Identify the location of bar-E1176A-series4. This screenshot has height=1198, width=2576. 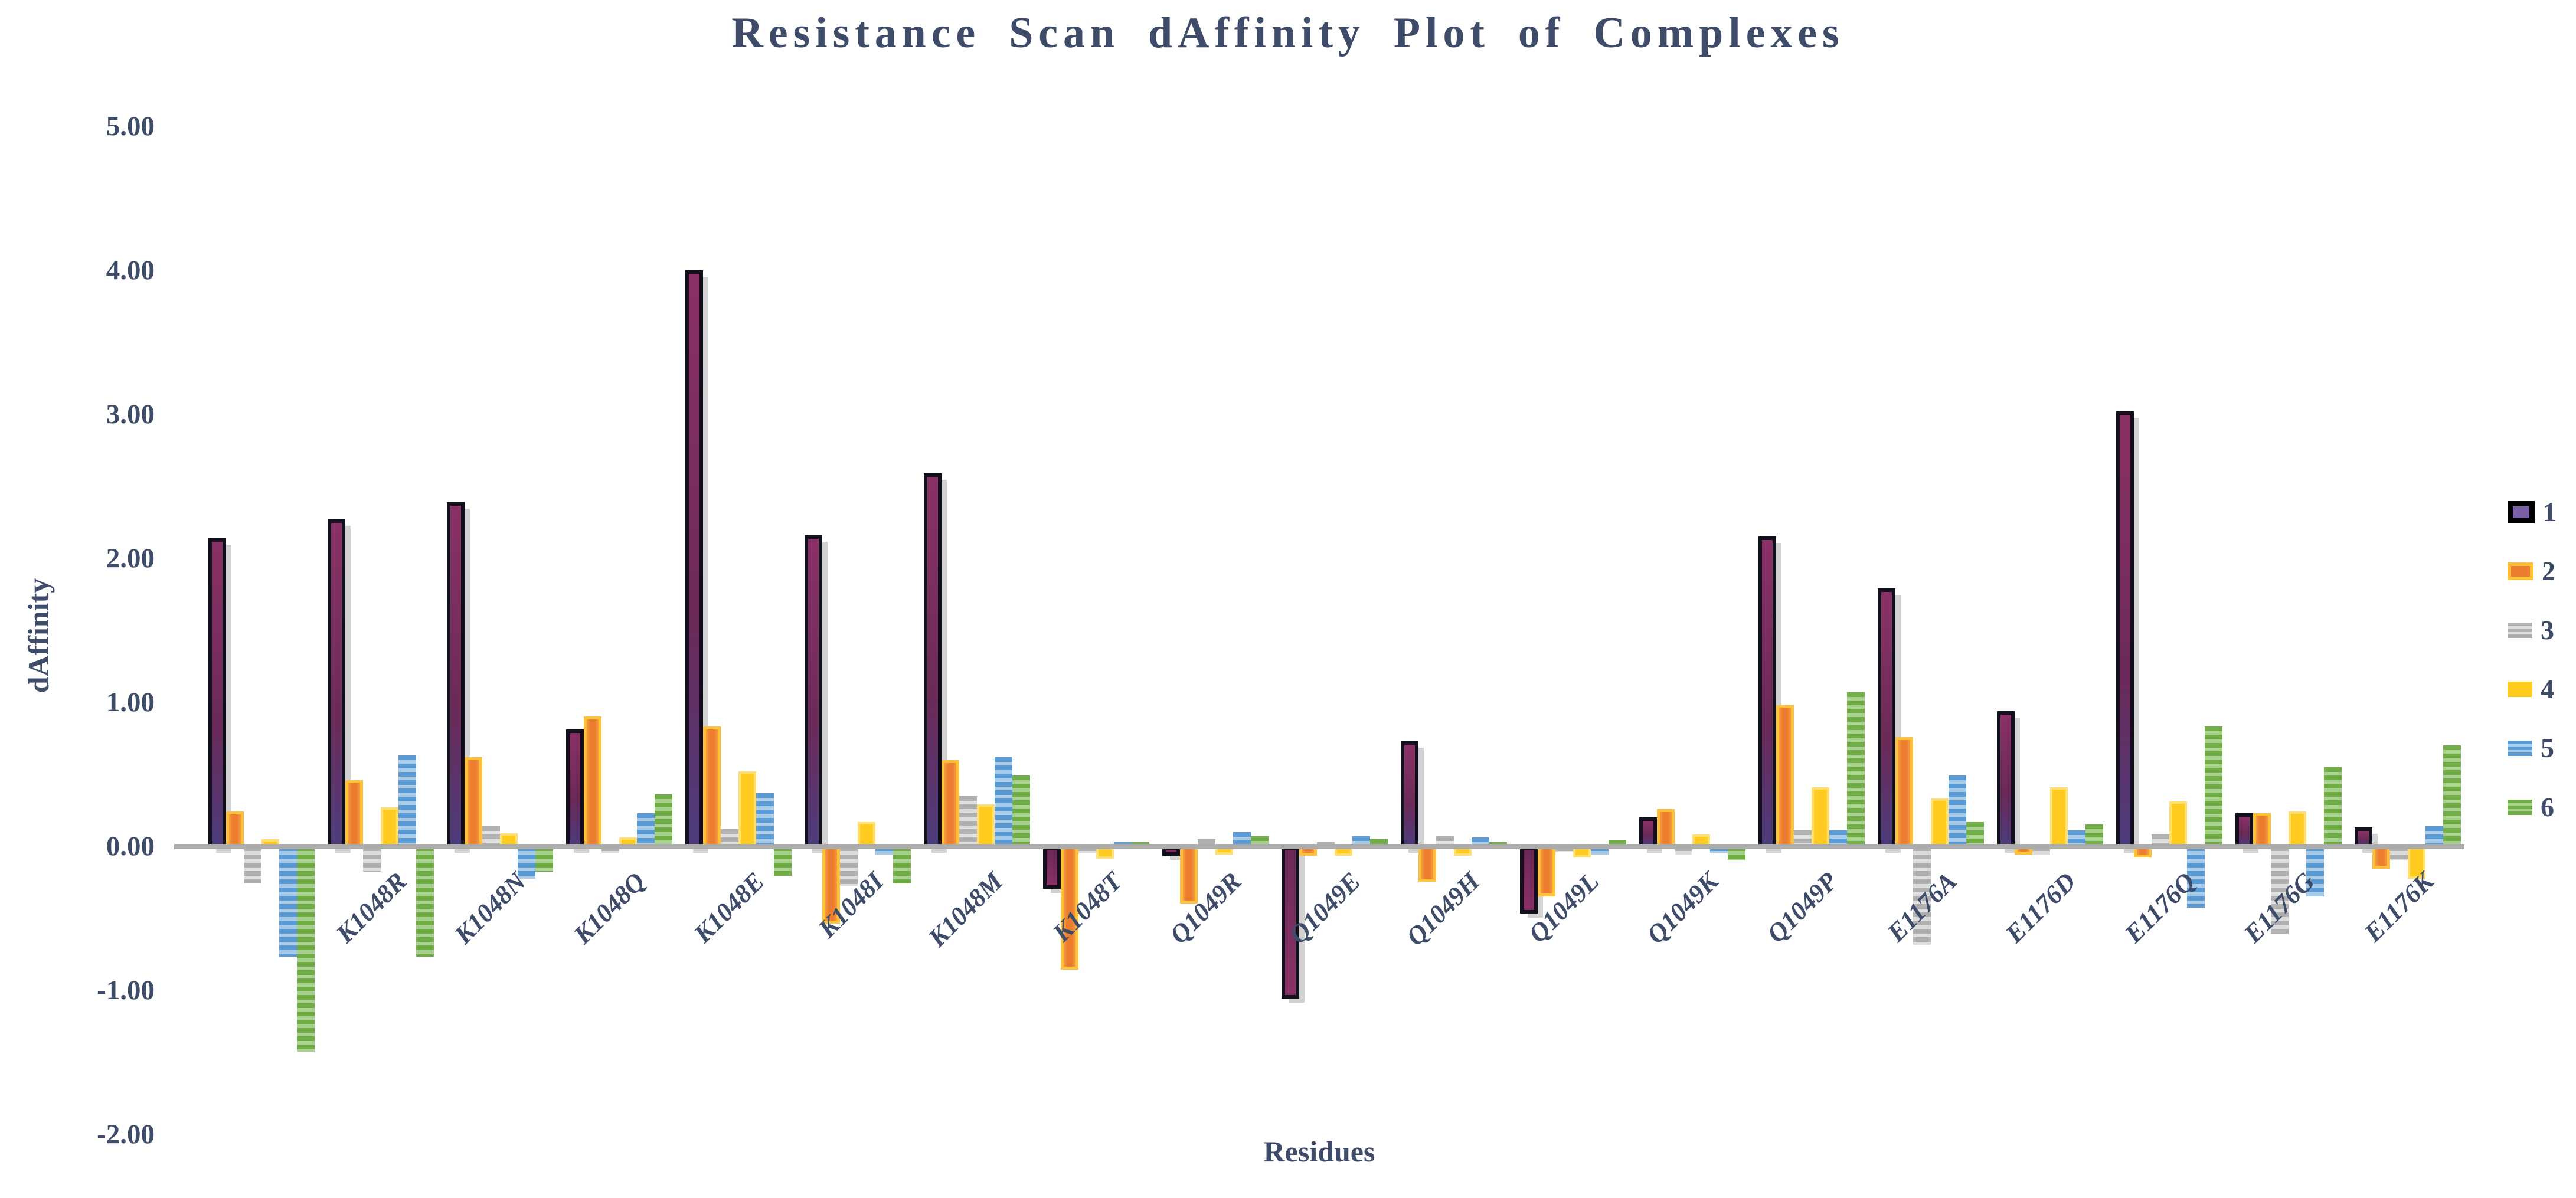
(1940, 824).